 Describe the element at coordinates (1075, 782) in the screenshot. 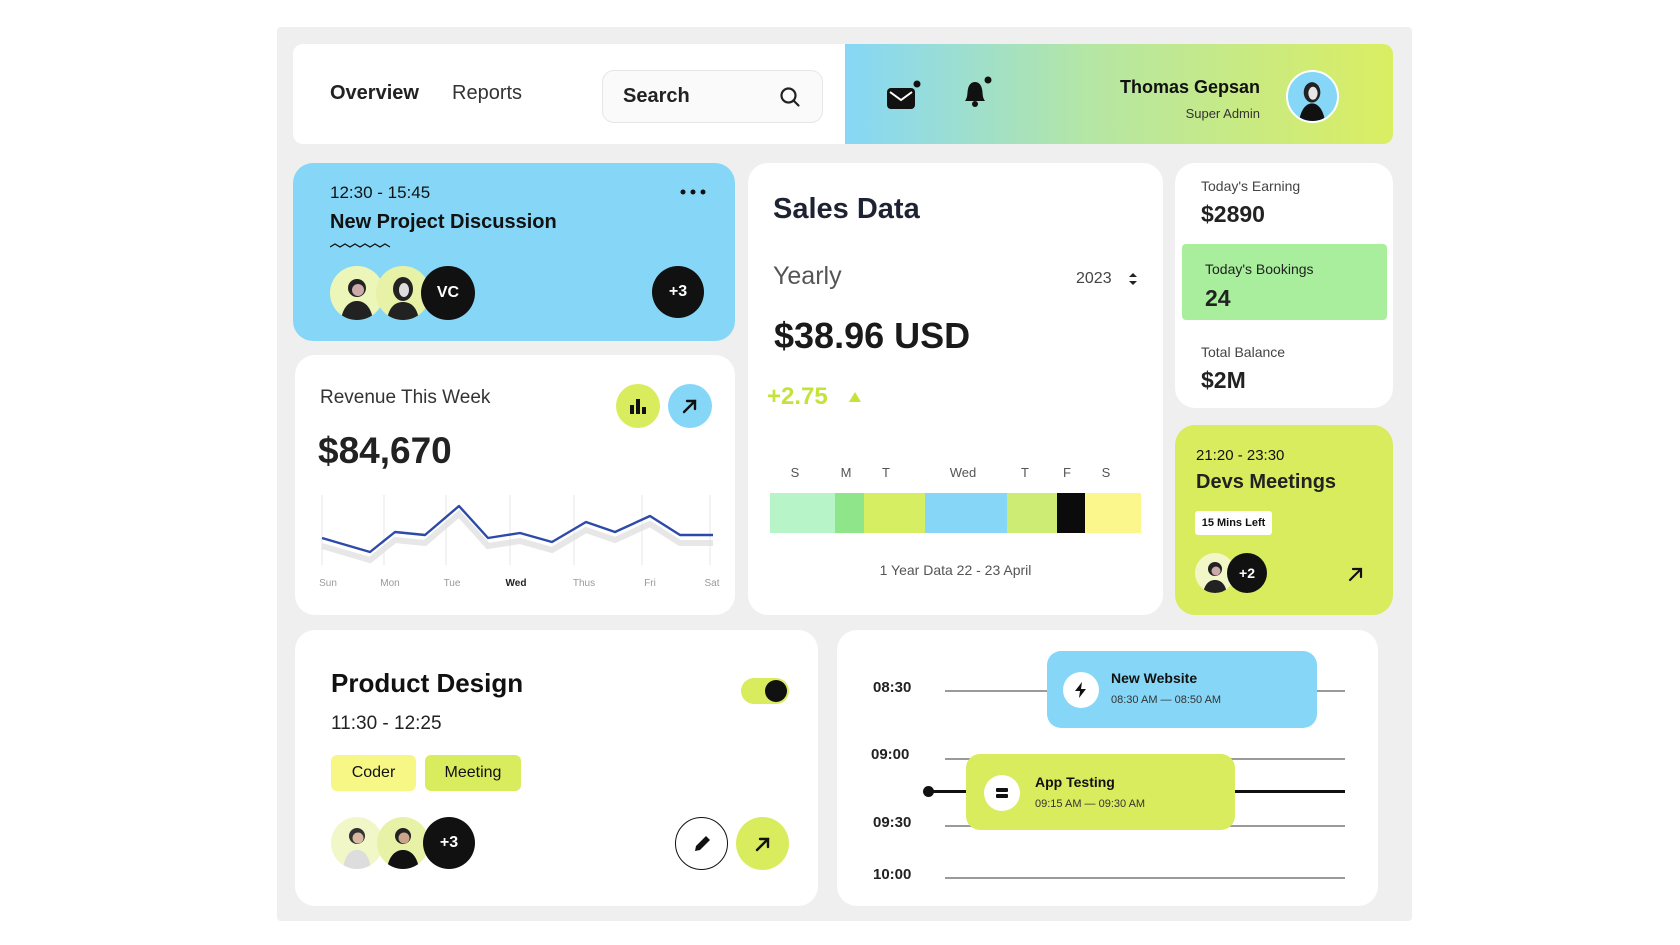

I see `event-title: App Testing` at that location.